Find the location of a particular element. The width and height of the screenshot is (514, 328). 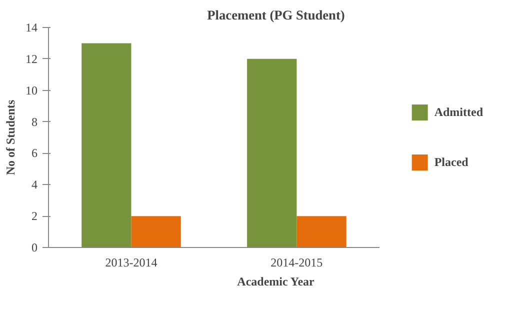

y-tick-label: 6 is located at coordinates (35, 153).